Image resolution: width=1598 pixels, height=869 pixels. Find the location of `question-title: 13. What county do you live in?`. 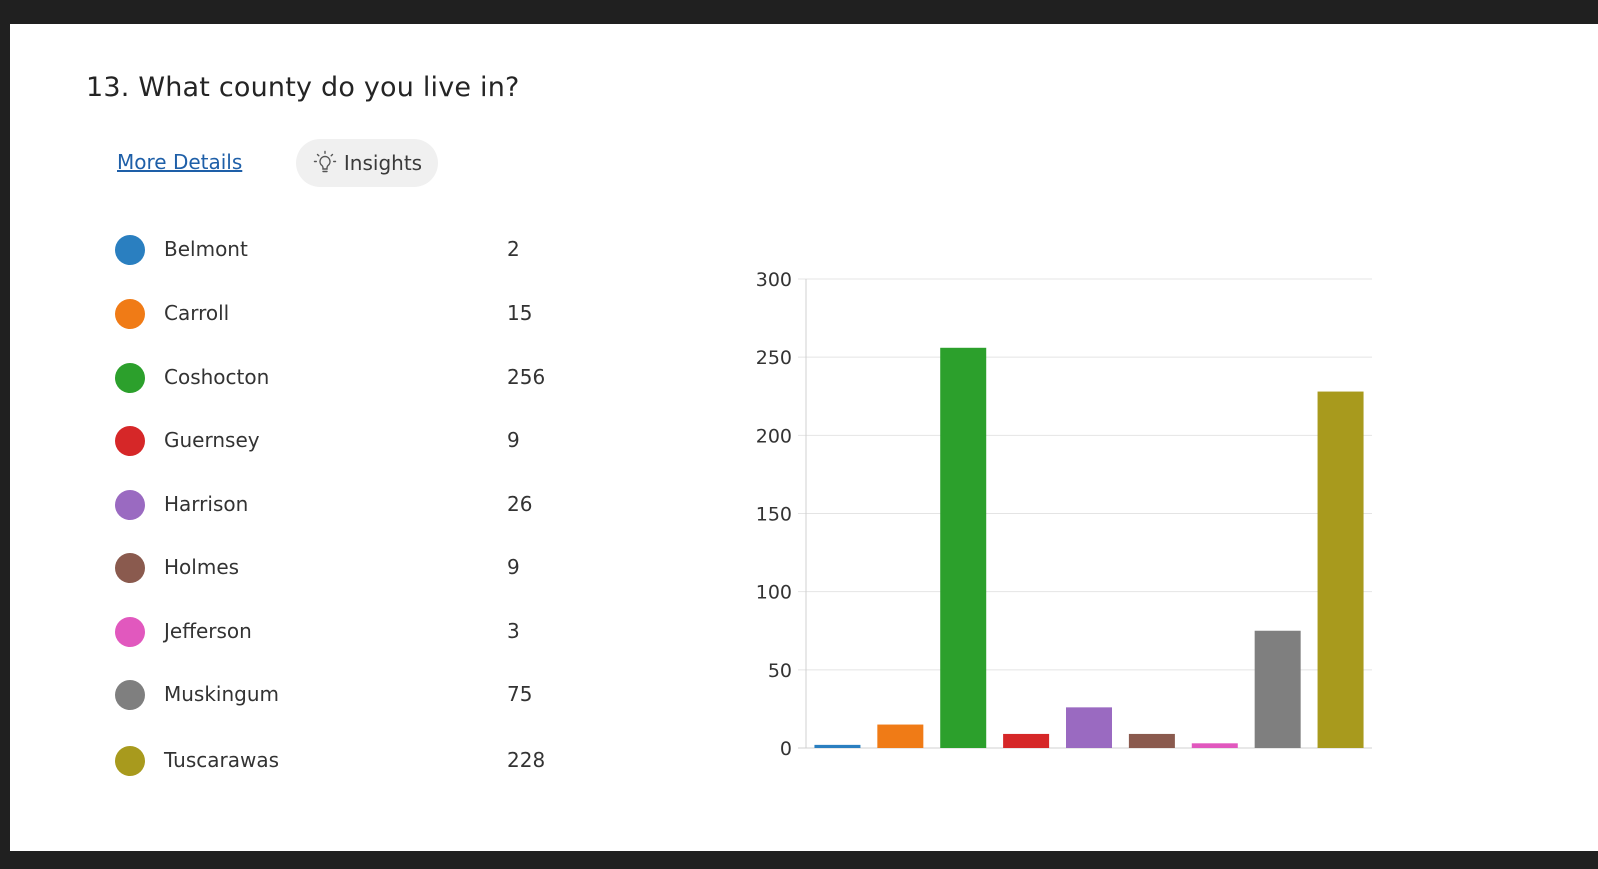

question-title: 13. What county do you live in? is located at coordinates (303, 87).